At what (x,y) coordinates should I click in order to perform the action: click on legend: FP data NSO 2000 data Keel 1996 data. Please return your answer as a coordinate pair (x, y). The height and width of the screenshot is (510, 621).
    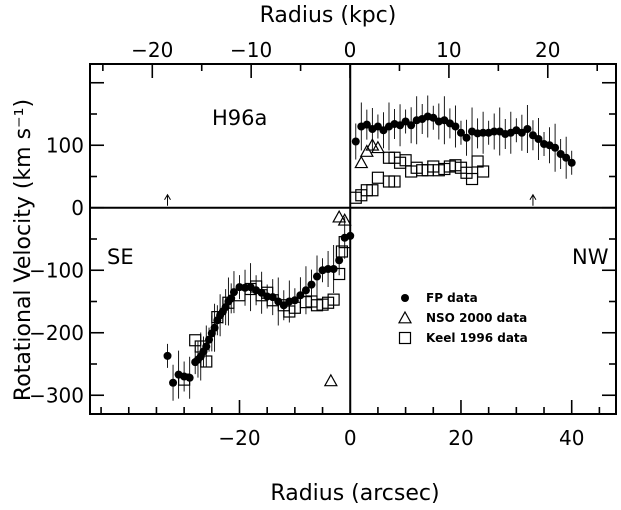
    Looking at the image, I should click on (462, 318).